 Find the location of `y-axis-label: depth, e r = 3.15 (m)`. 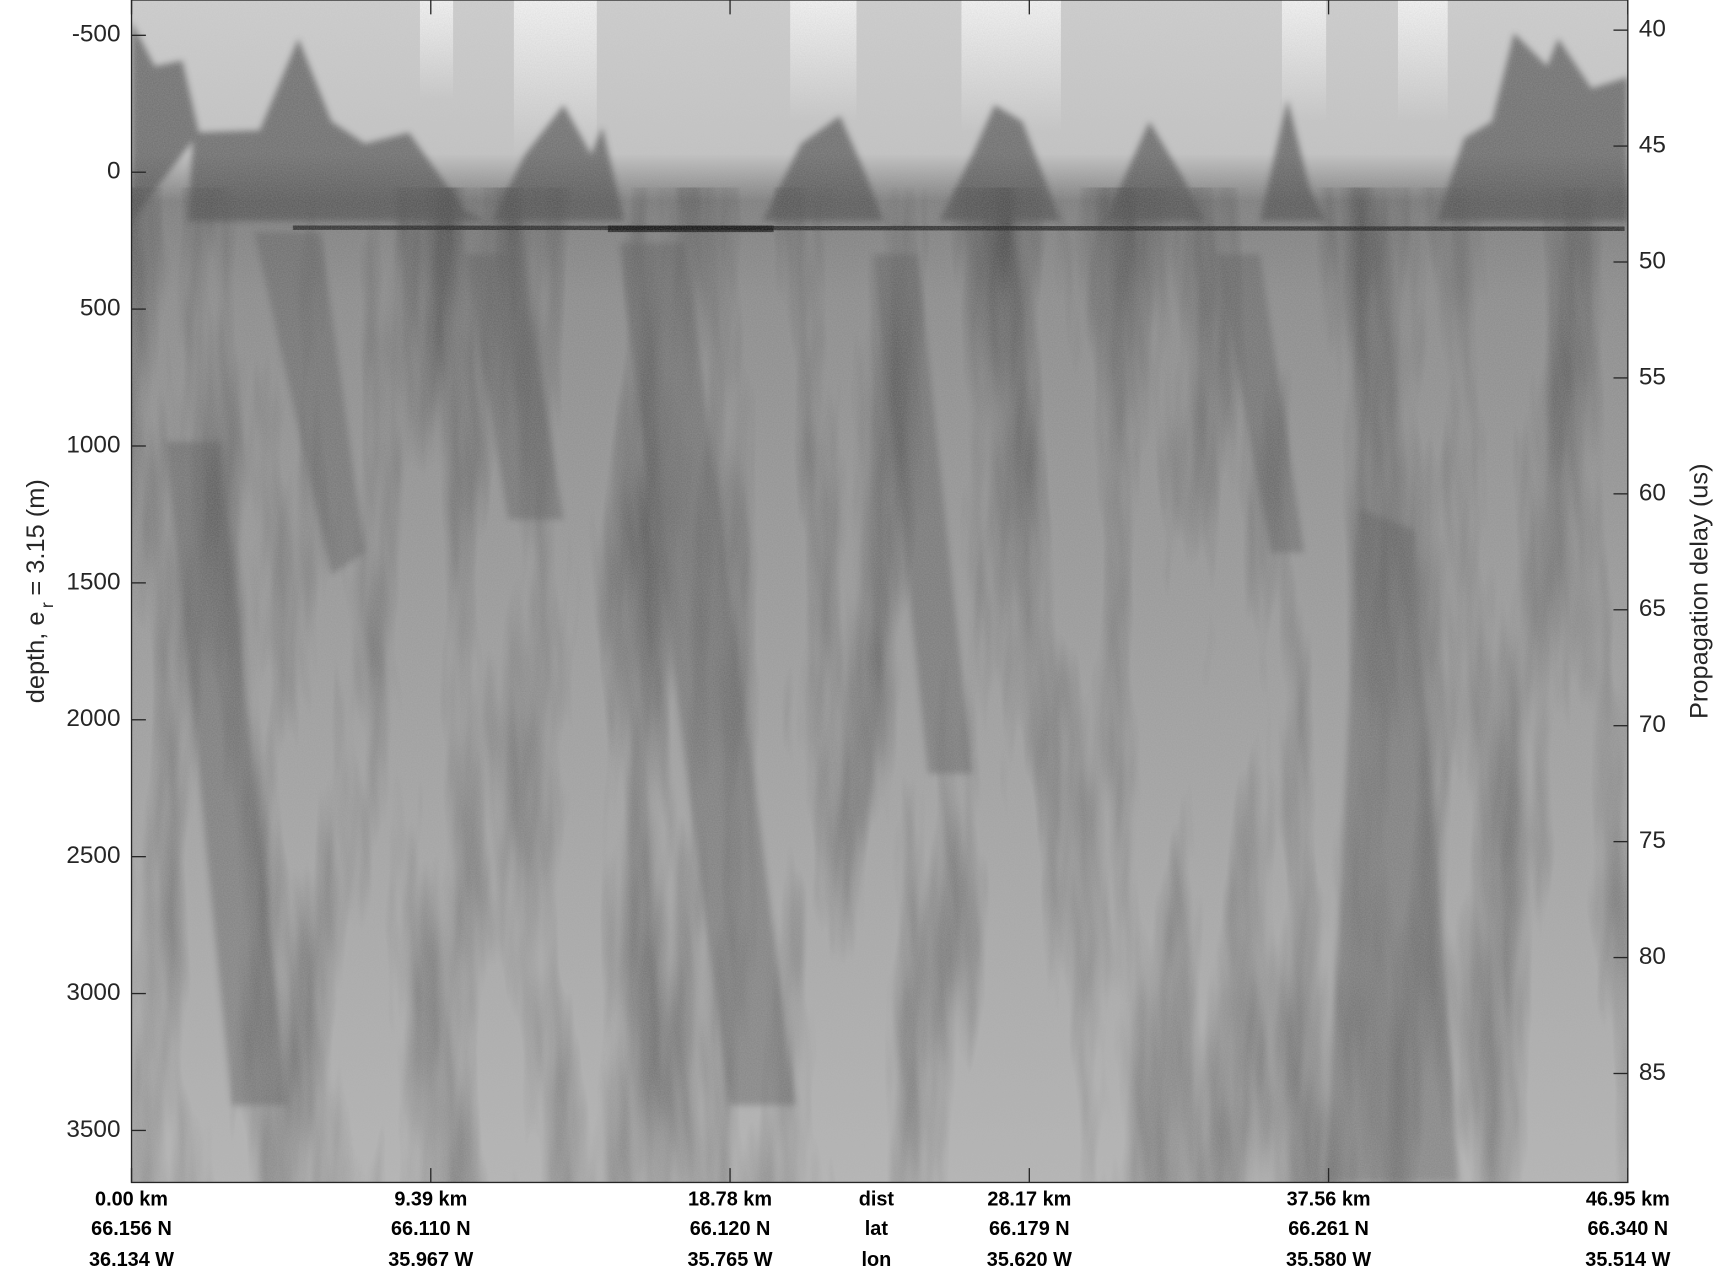

y-axis-label: depth, e r = 3.15 (m) is located at coordinates (39, 591).